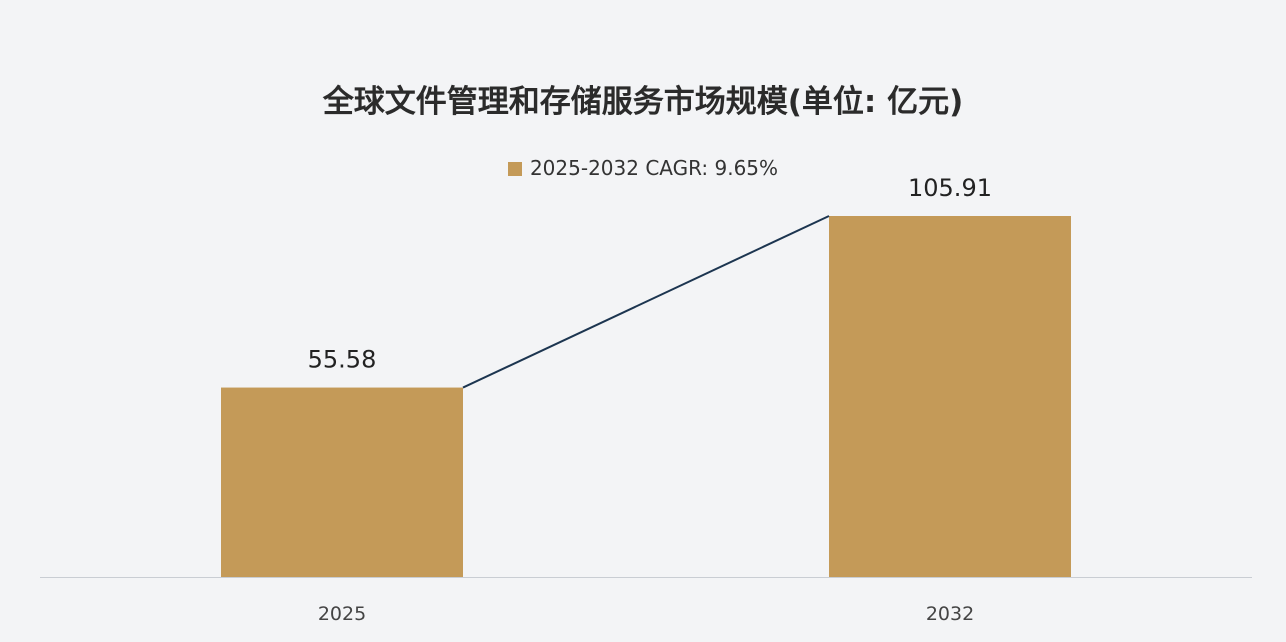  Describe the element at coordinates (342, 360) in the screenshot. I see `data-label-2025: 55.58` at that location.